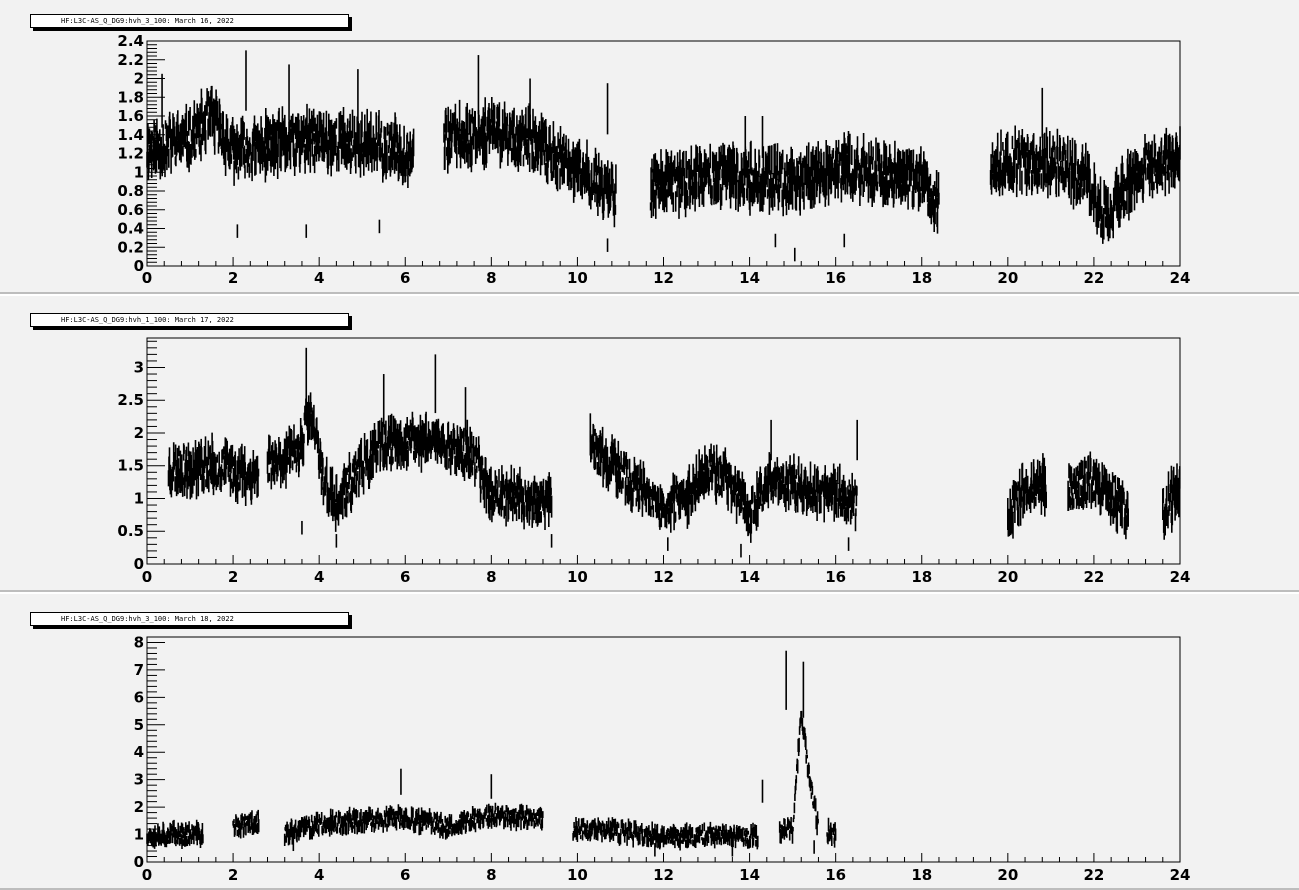 This screenshot has width=1299, height=890. What do you see at coordinates (130, 41) in the screenshot?
I see `y-tick-label: 2.4` at bounding box center [130, 41].